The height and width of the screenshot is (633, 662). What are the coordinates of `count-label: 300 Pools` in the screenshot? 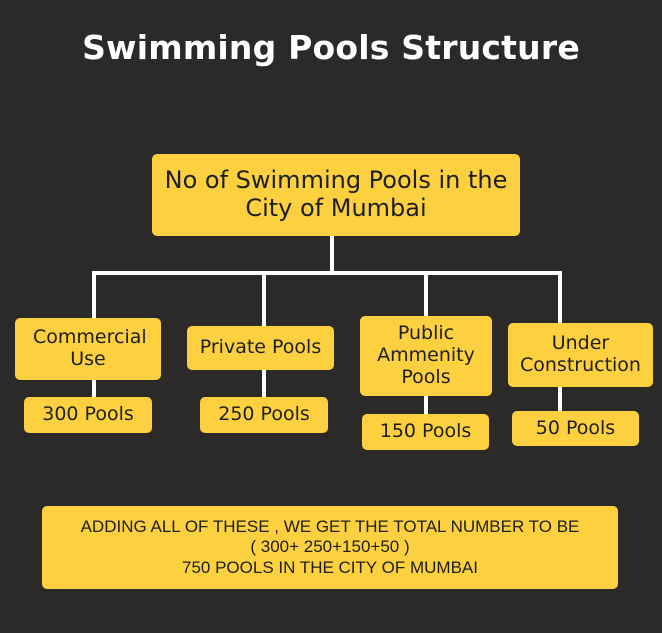 It's located at (88, 414).